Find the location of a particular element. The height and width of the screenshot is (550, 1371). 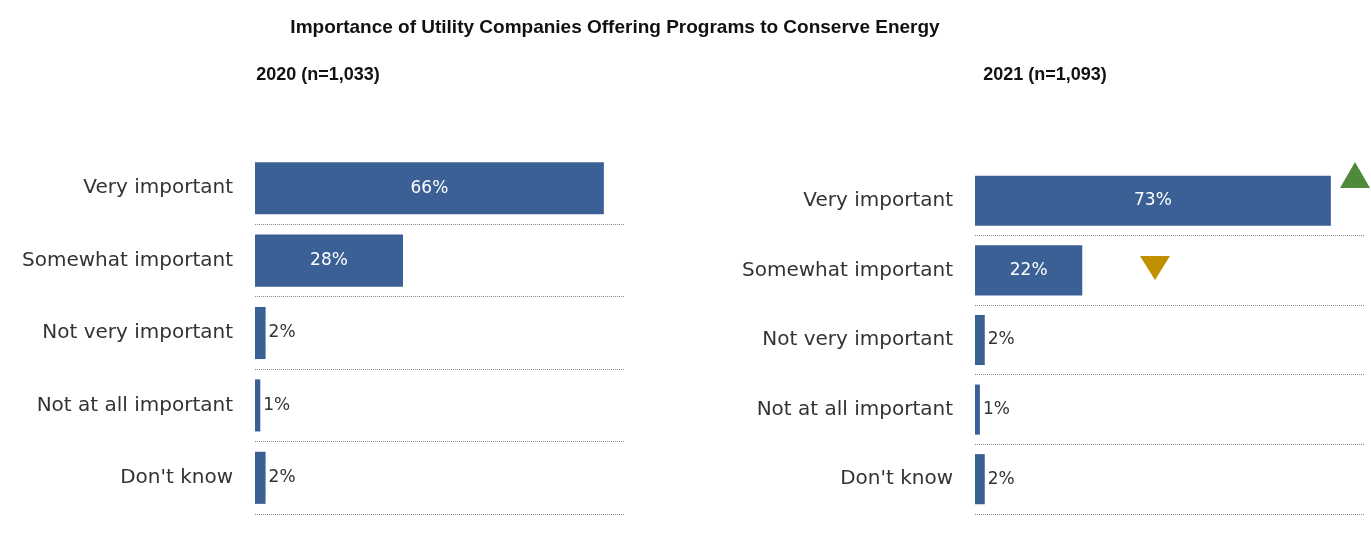

chart-subtitle: 2020 (n=1,033) is located at coordinates (318, 74).